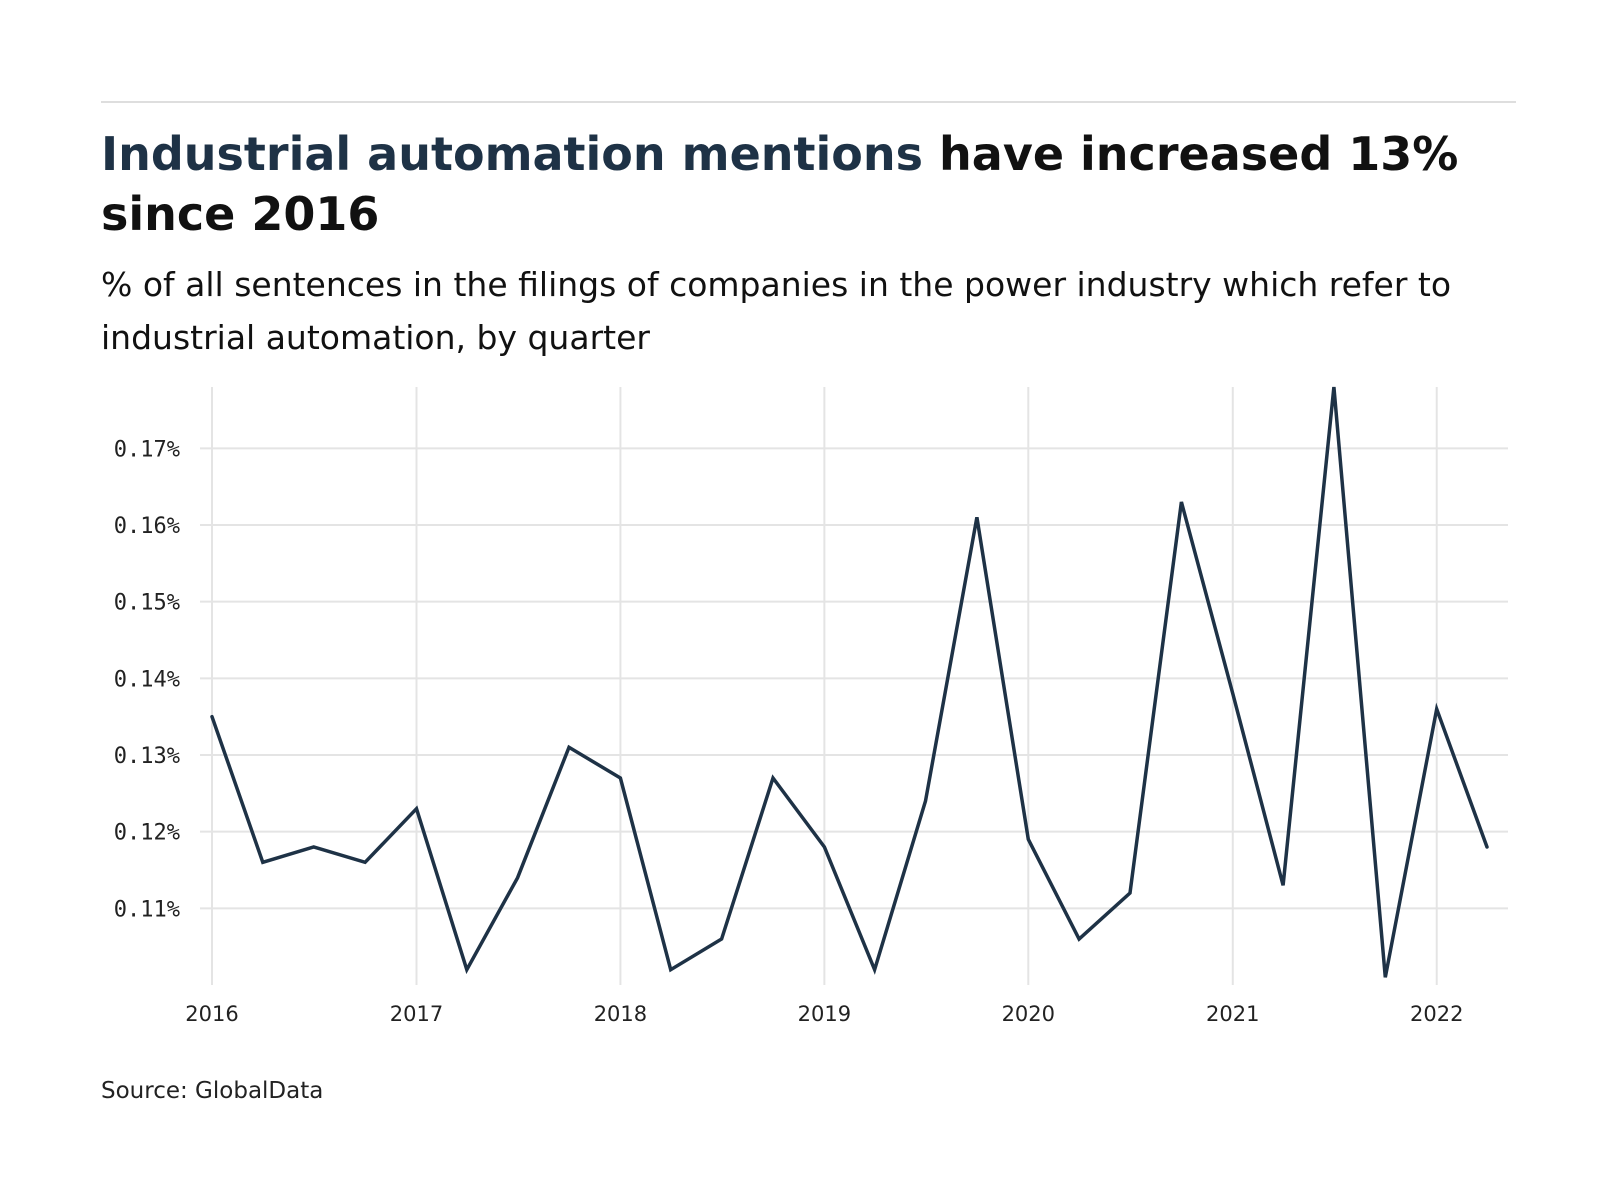  I want to click on x-tick-label: 2019, so click(824, 1014).